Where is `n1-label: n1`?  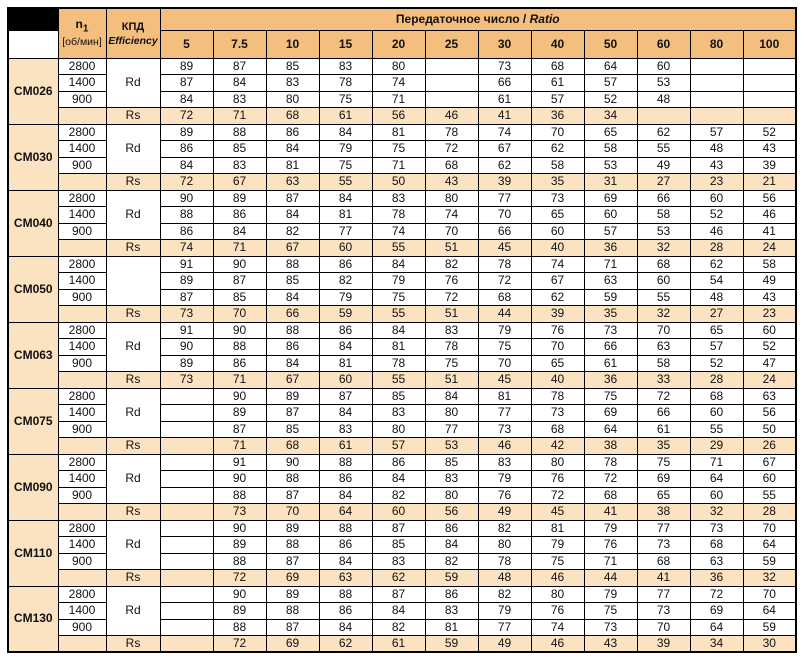
n1-label: n1 is located at coordinates (82, 26).